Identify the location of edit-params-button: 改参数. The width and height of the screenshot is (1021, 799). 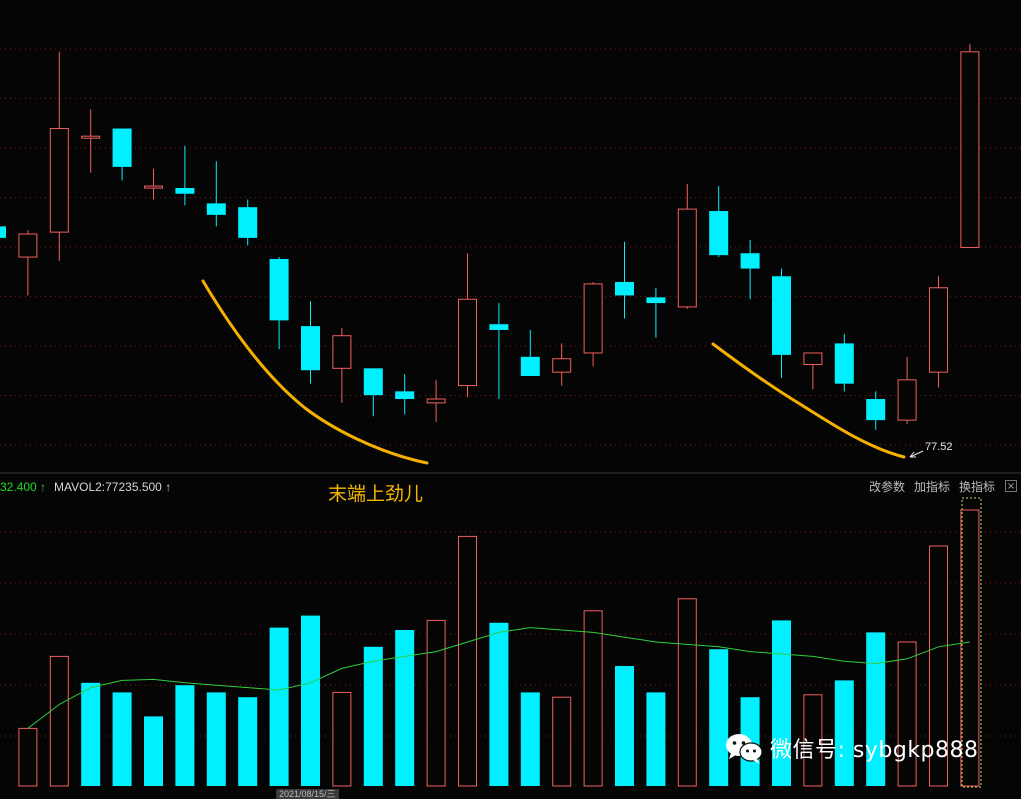
(887, 487).